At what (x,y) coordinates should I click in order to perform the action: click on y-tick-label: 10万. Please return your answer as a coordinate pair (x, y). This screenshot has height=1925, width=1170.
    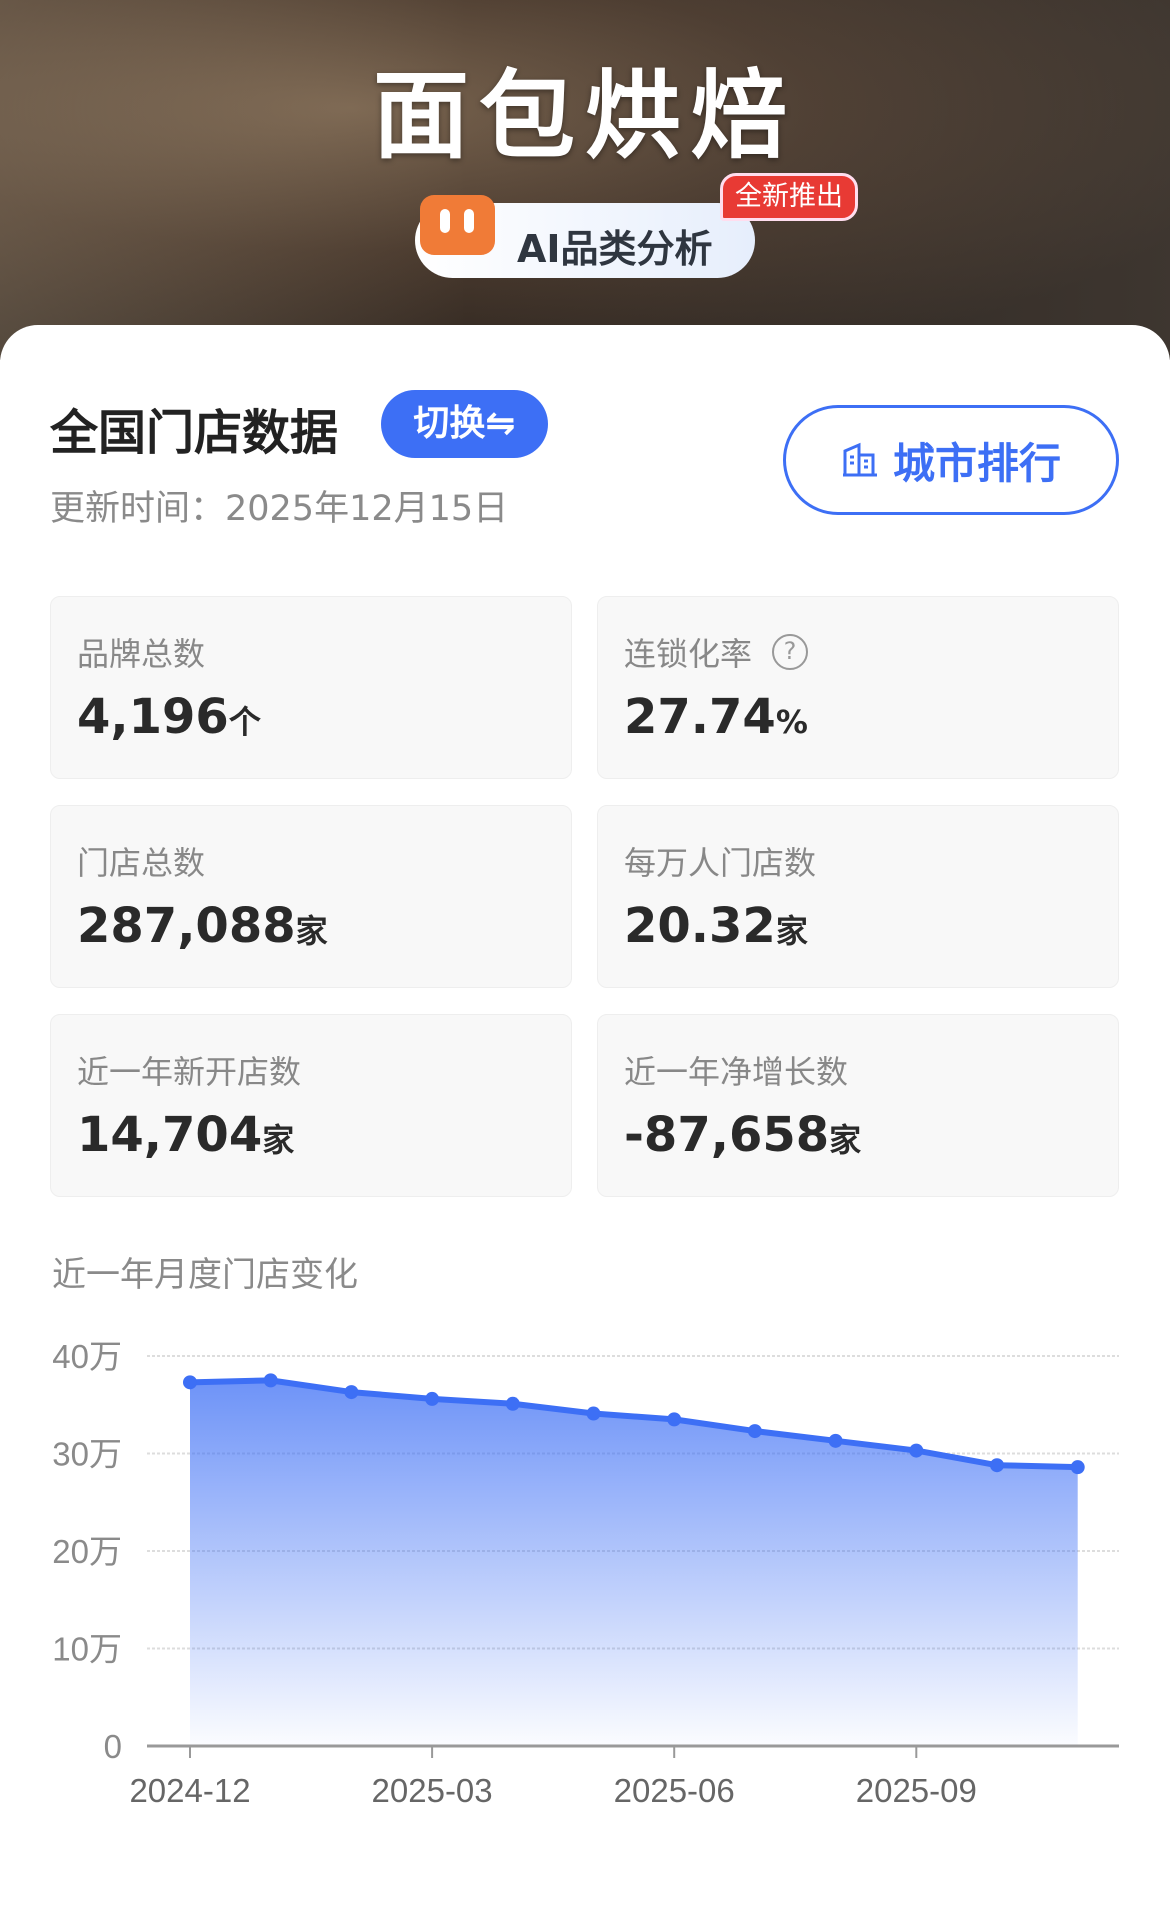
    Looking at the image, I should click on (87, 1649).